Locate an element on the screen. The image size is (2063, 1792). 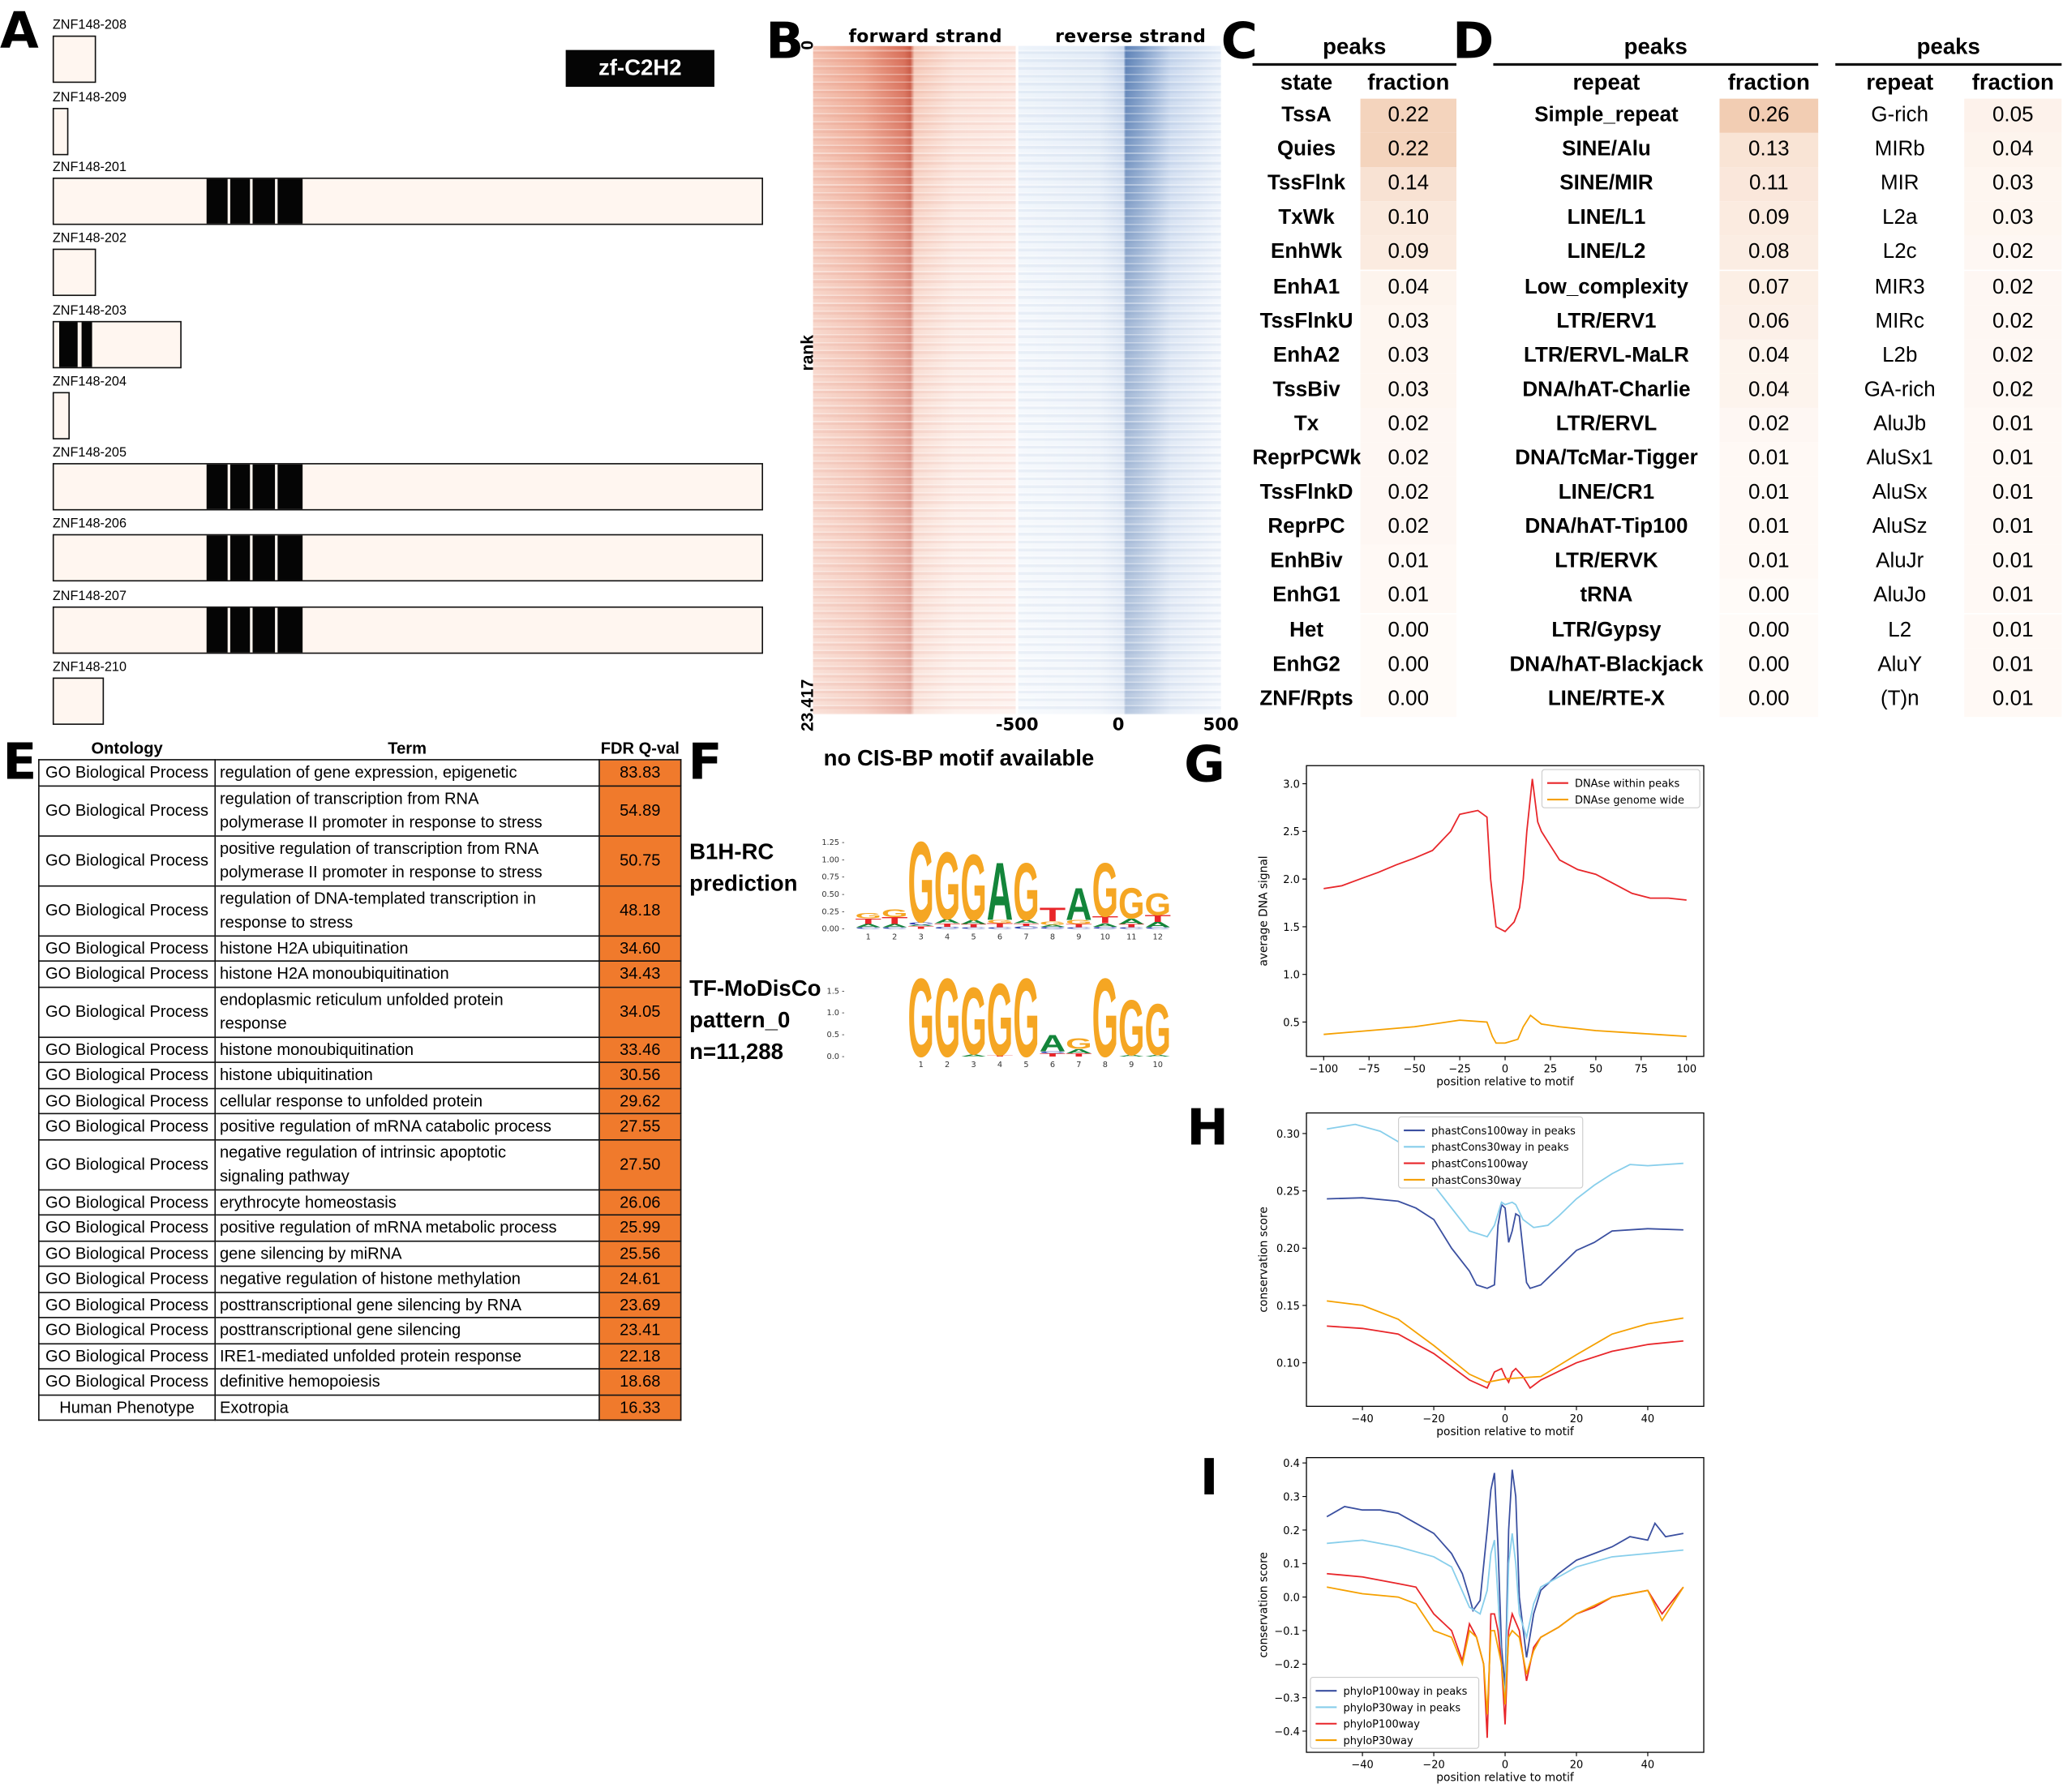
no-motif-note: no CIS-BP motif available is located at coordinates (959, 758).